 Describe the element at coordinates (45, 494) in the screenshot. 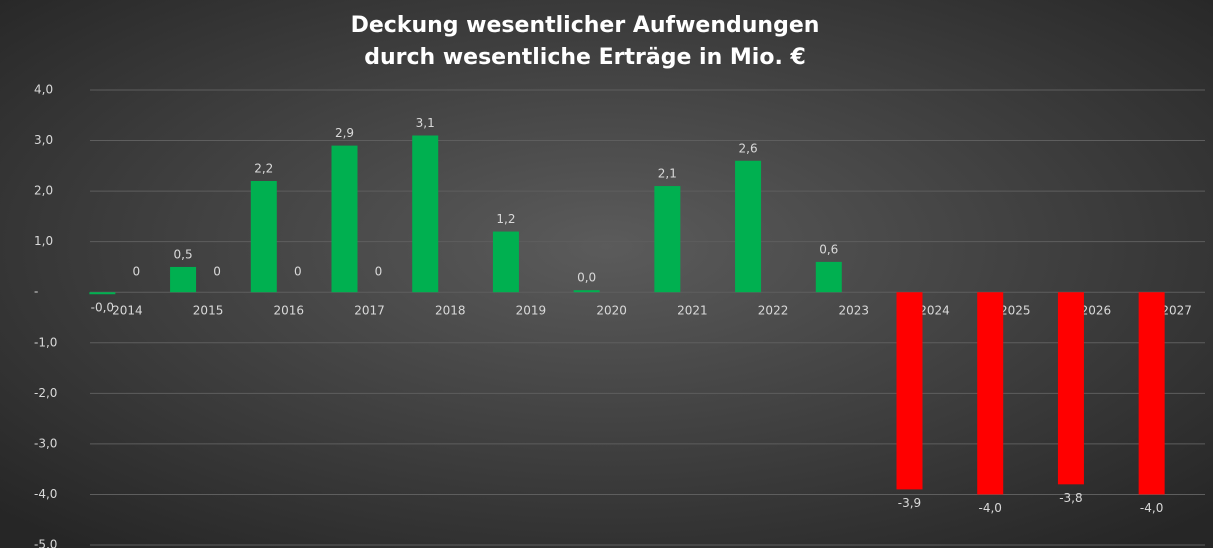

I see `y-tick-label: -4,0` at that location.